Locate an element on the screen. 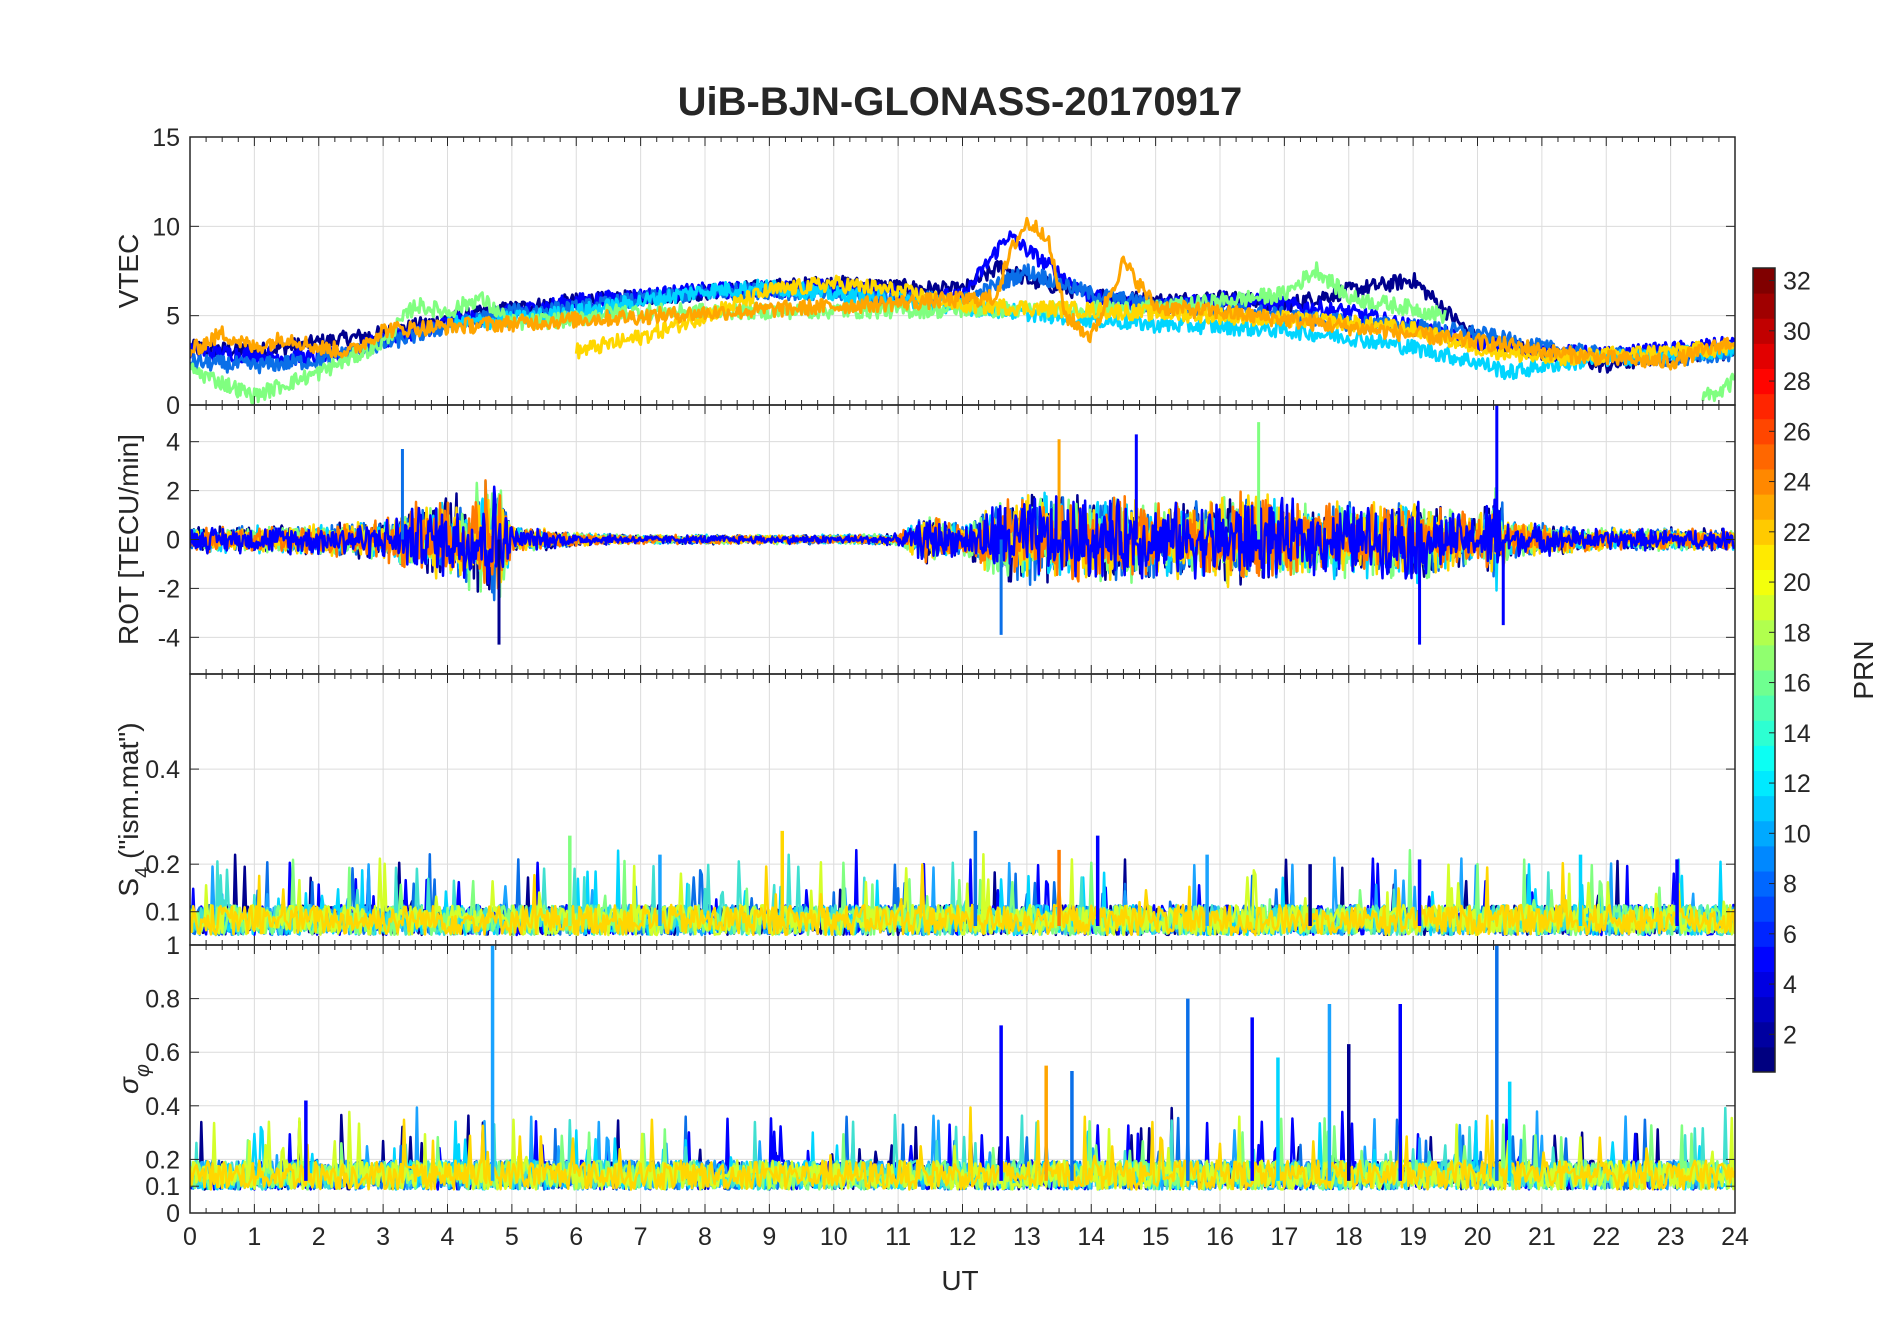  colorbar-tick-label: 12 is located at coordinates (1797, 784).